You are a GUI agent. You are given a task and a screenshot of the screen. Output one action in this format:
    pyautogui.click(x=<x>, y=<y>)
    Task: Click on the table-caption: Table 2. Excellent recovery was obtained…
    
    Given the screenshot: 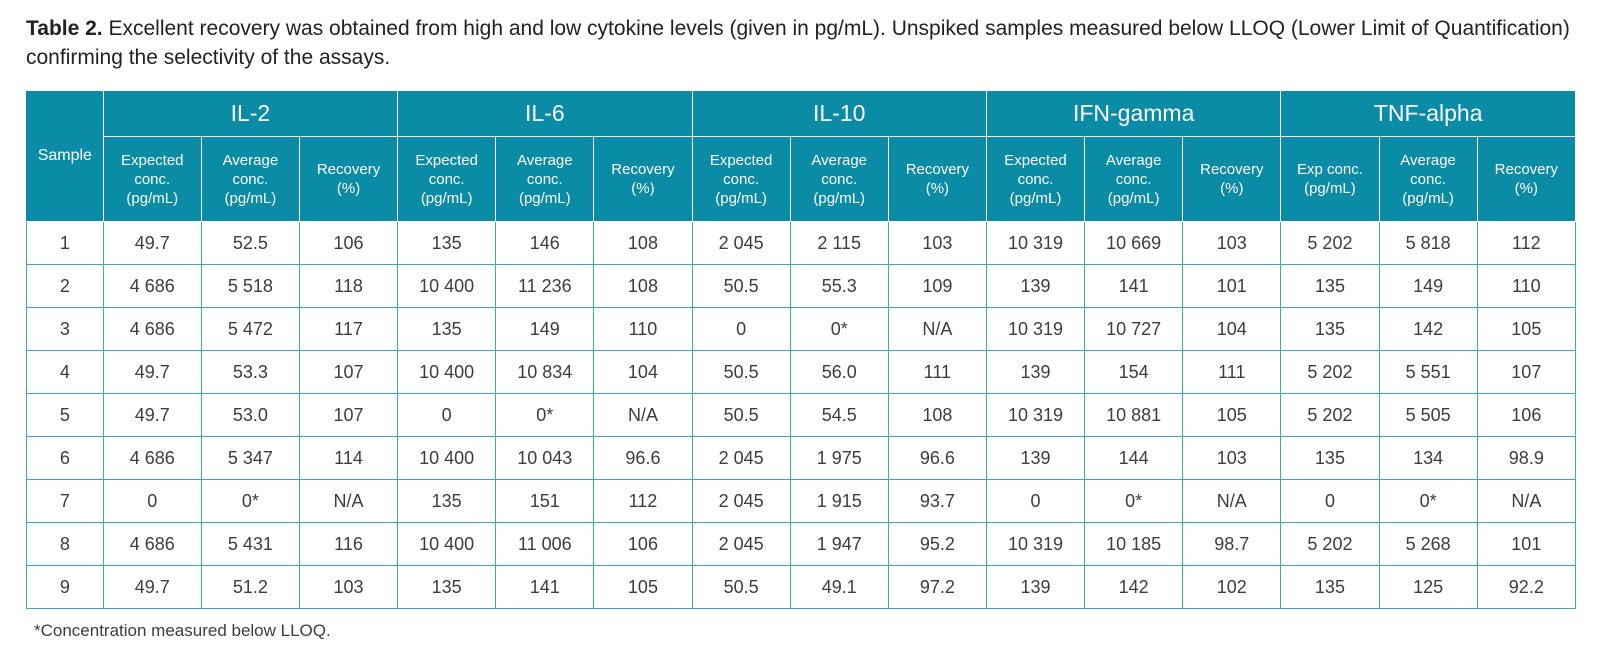 What is the action you would take?
    pyautogui.click(x=806, y=43)
    